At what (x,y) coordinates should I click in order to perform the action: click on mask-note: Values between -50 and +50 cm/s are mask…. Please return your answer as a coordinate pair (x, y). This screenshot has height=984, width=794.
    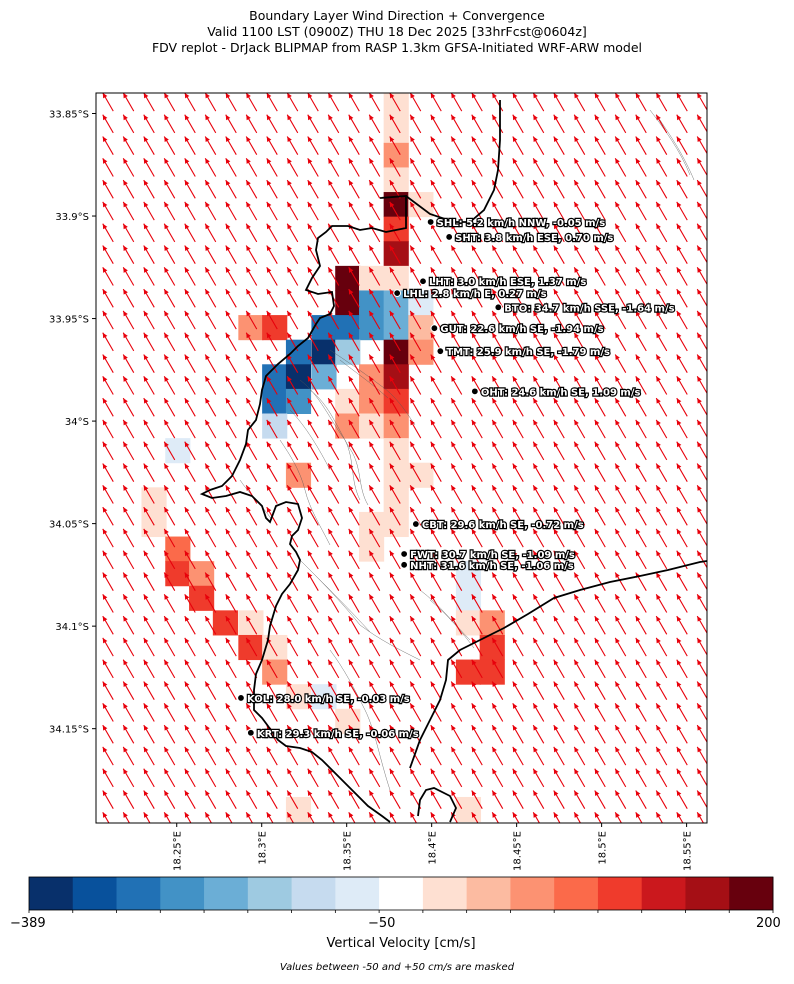
    Looking at the image, I should click on (397, 967).